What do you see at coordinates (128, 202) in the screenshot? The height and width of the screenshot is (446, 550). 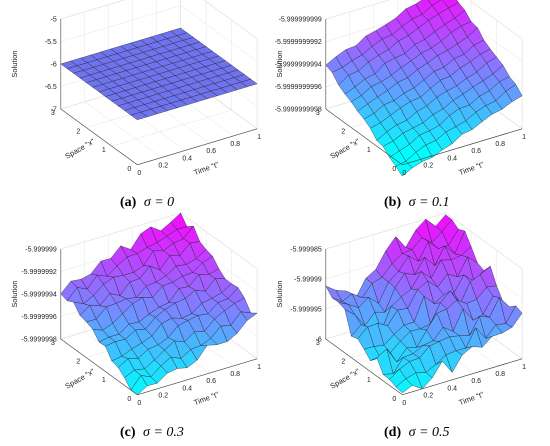 I see `caption-a-id: (a)` at bounding box center [128, 202].